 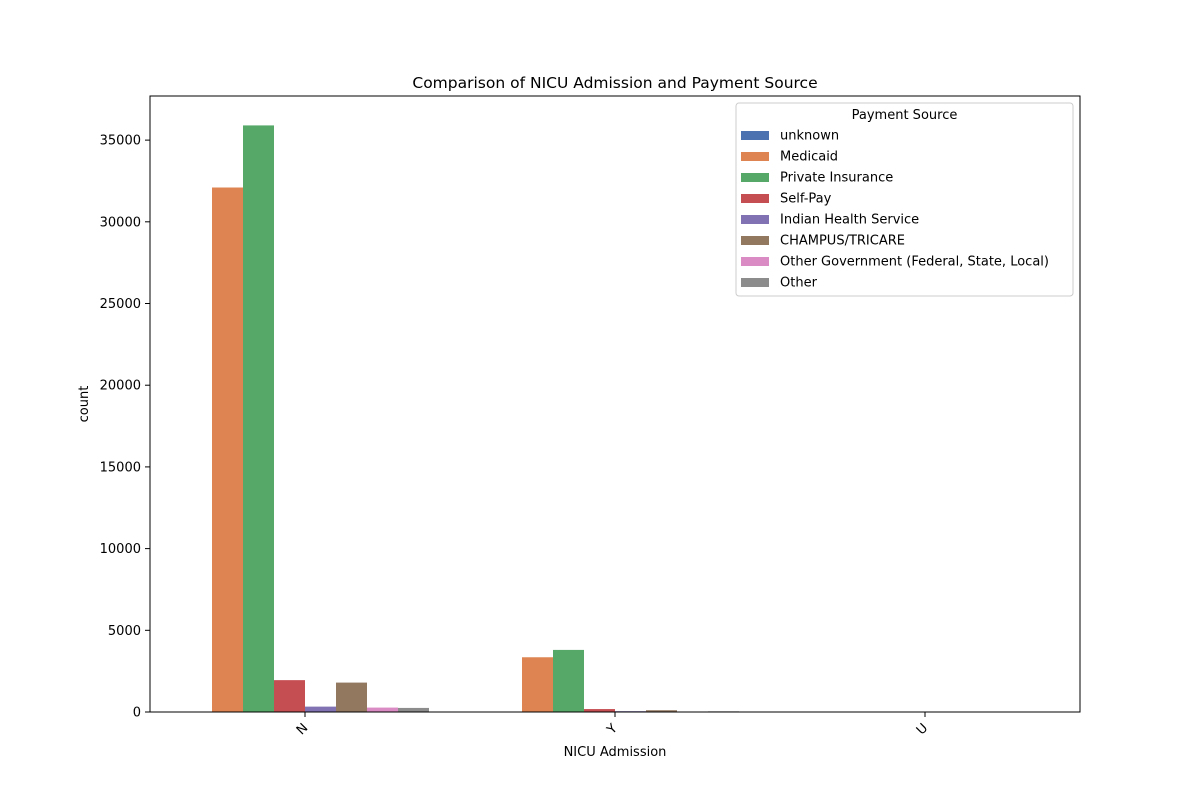 What do you see at coordinates (537, 684) in the screenshot?
I see `bar-Y-medicaid` at bounding box center [537, 684].